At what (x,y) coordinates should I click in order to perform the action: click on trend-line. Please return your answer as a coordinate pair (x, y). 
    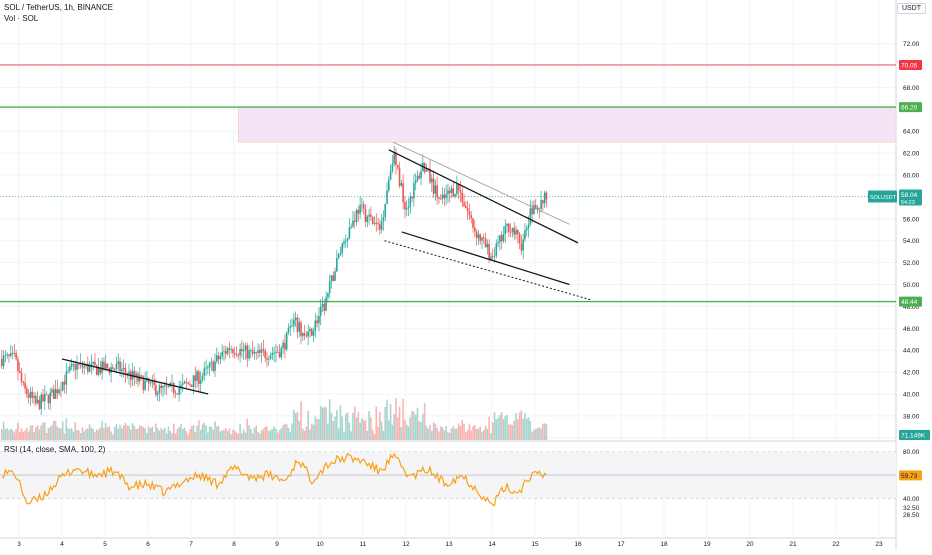
    Looking at the image, I should click on (481, 183).